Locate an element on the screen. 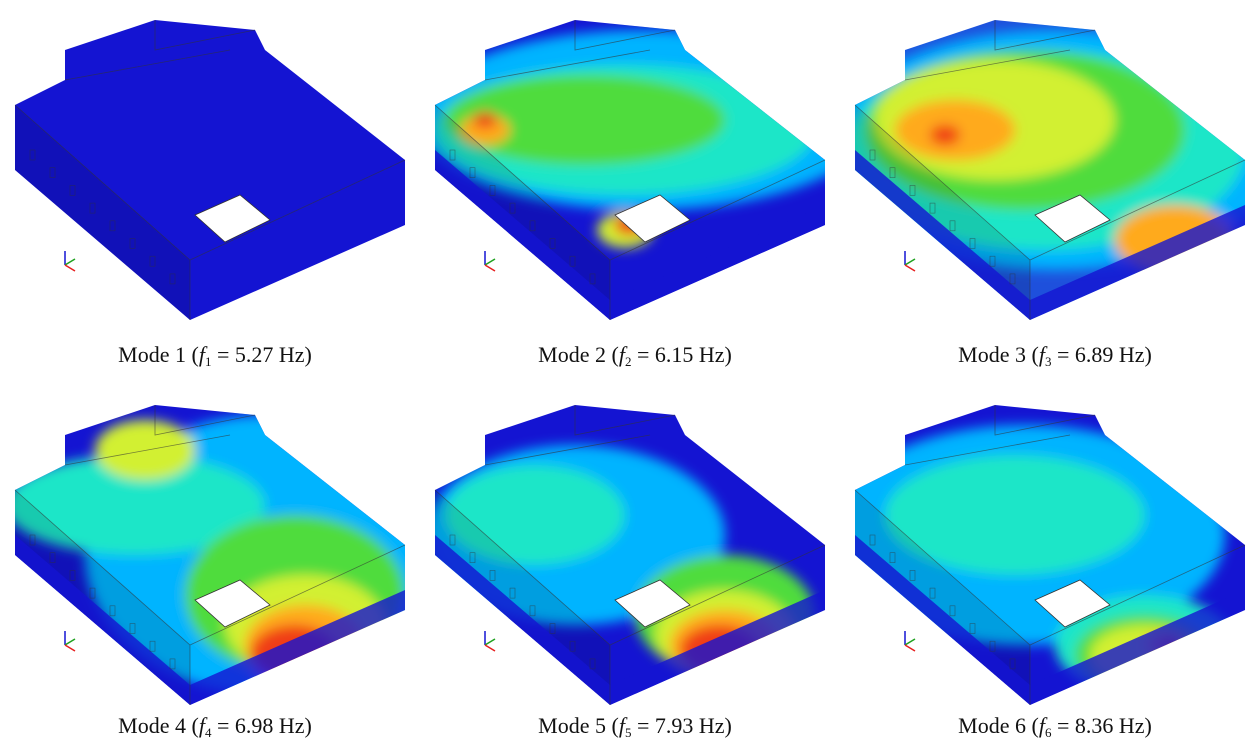  caption: Mode 5 (f5 = 7.93 Hz) is located at coordinates (635, 726).